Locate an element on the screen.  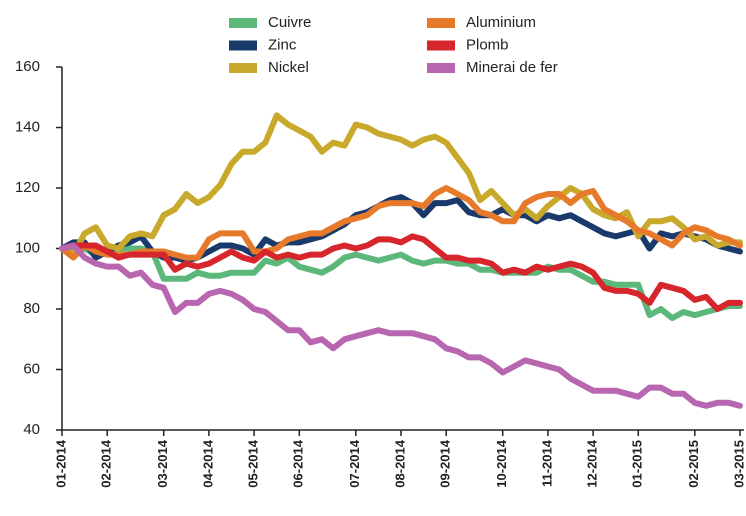
x-tick-label: 01-2015 is located at coordinates (637, 464).